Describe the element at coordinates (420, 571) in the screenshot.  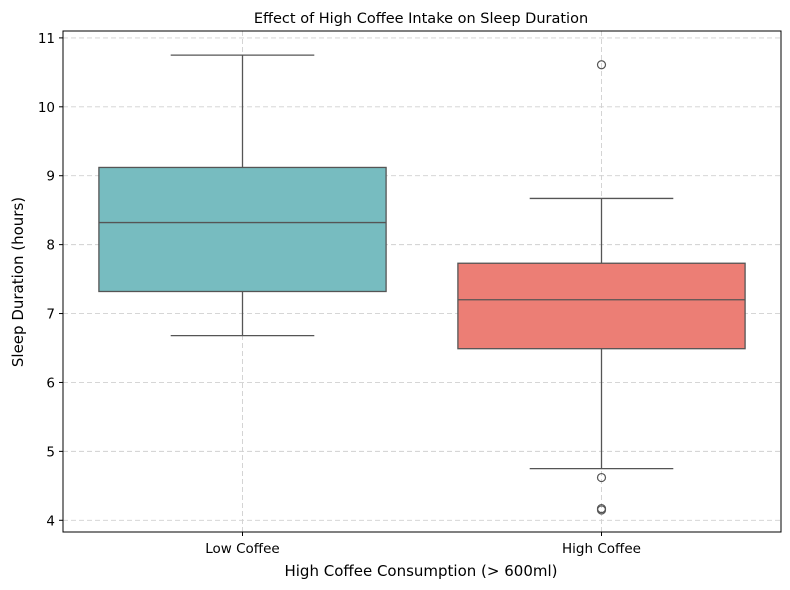
I see `x-axis-label: High Coffee Consumption (> 600ml)` at that location.